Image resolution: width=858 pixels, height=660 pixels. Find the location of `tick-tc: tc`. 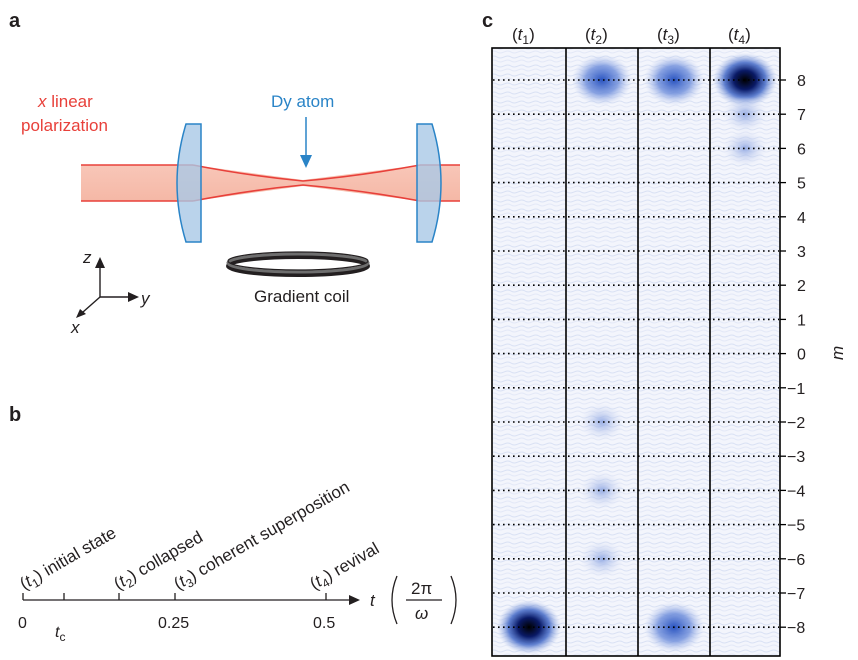

tick-tc: tc is located at coordinates (60, 634).